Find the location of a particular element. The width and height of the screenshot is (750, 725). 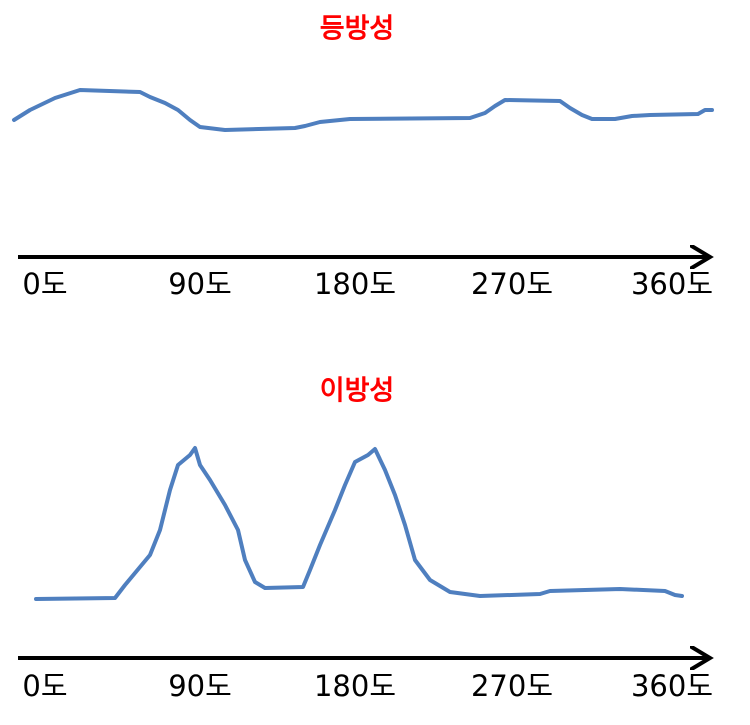

curve is located at coordinates (363, 110).